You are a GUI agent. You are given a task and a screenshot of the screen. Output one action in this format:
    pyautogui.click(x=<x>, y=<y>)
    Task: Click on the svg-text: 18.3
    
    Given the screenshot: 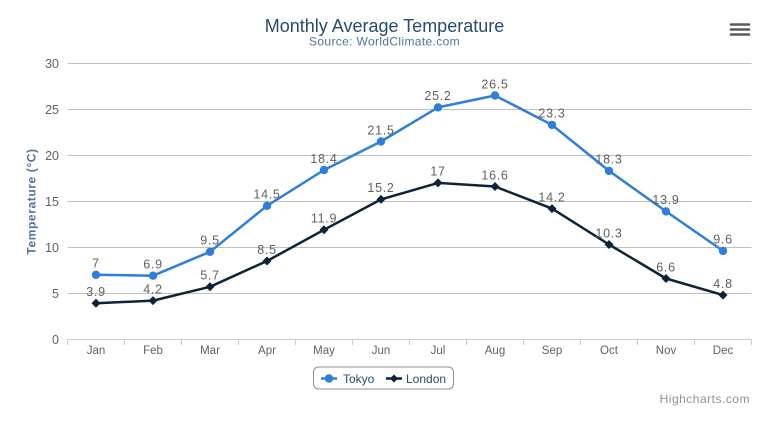 What is the action you would take?
    pyautogui.click(x=608, y=160)
    